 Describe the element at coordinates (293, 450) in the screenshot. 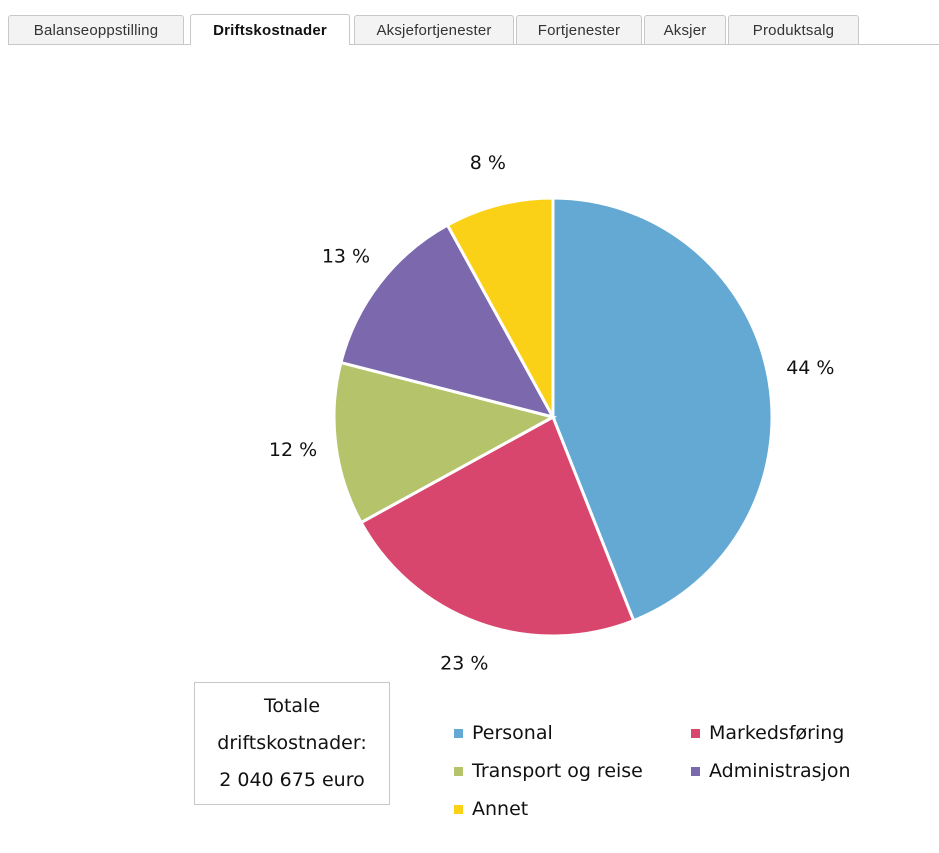

I see `pie-data-label: 12 %` at that location.